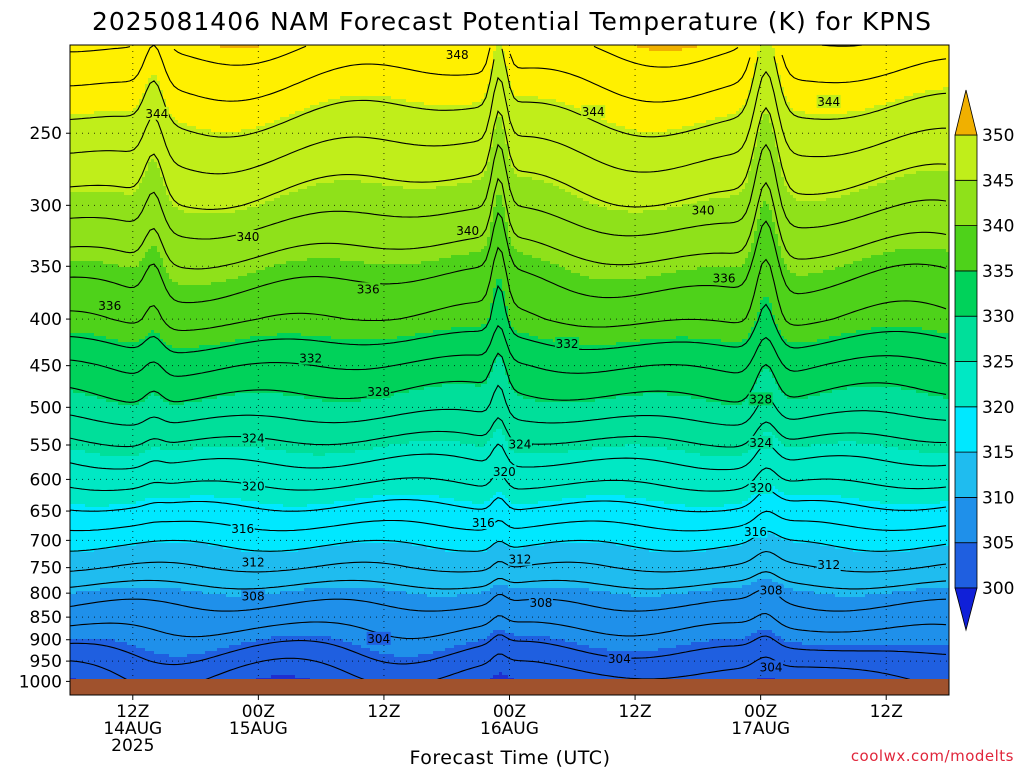  I want to click on x-tick-label: 12Z, so click(383, 712).